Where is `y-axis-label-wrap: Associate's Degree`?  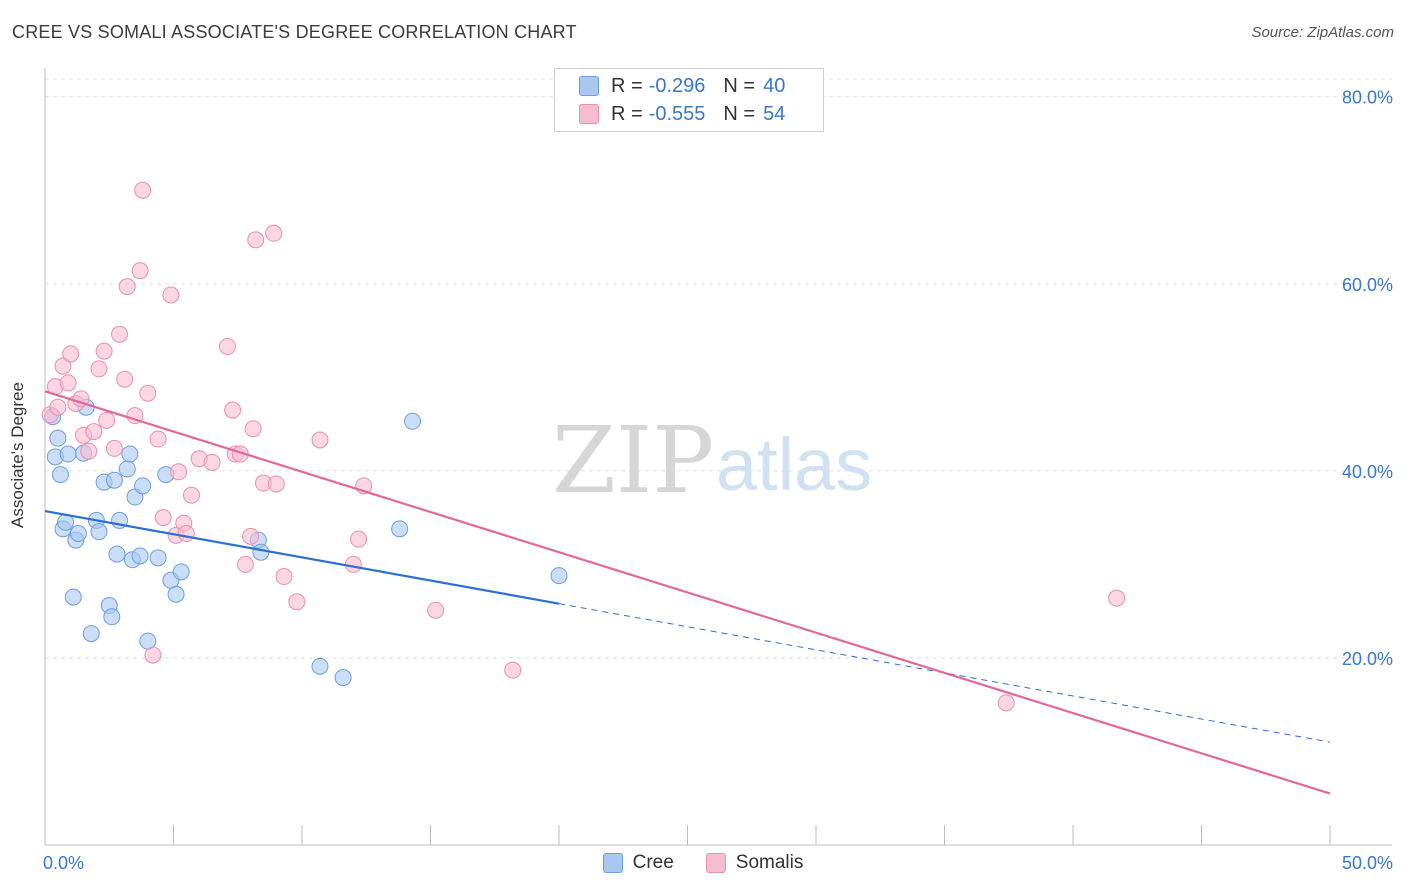 y-axis-label-wrap: Associate's Degree is located at coordinates (18, 455).